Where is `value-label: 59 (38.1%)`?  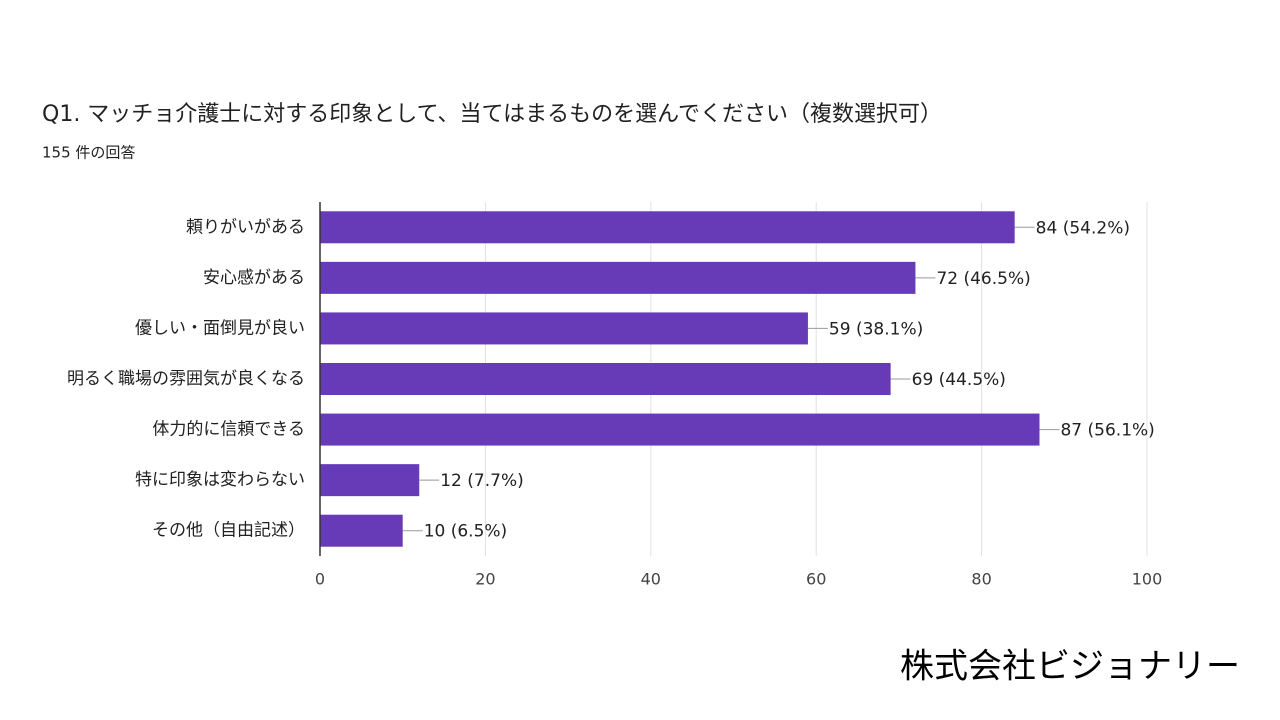 value-label: 59 (38.1%) is located at coordinates (876, 329).